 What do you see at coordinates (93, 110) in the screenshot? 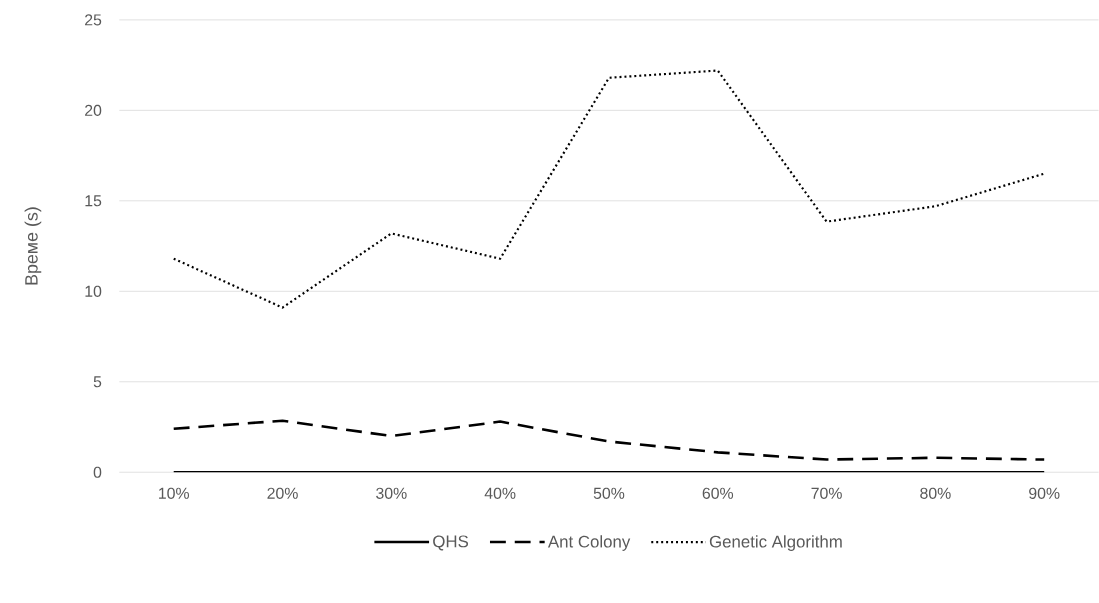
I see `y-tick-label: 20` at bounding box center [93, 110].